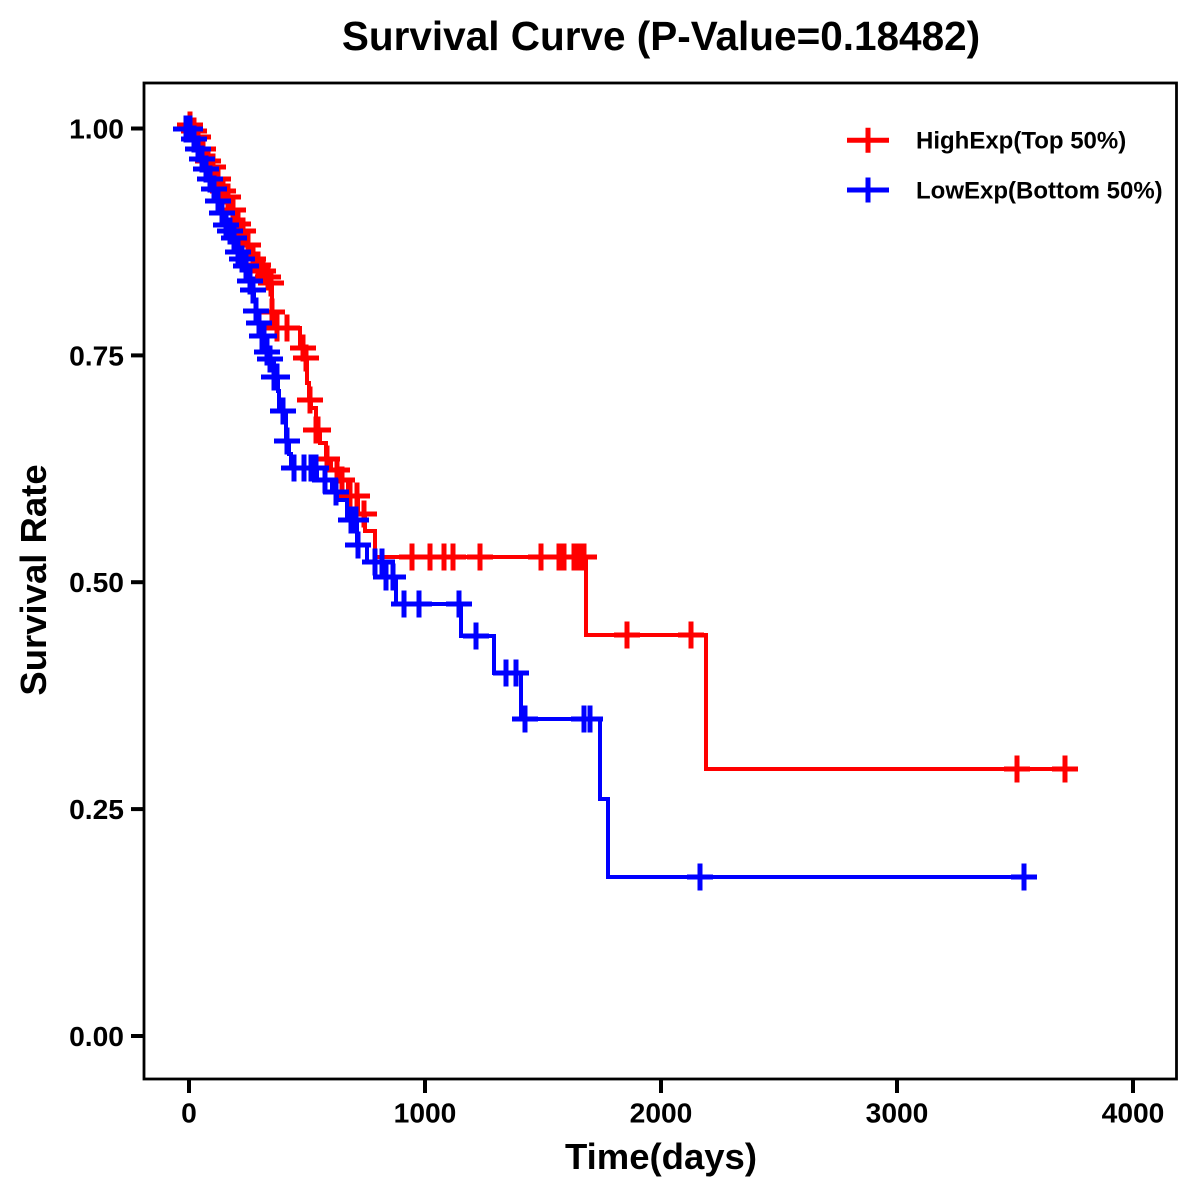  Describe the element at coordinates (96, 1036) in the screenshot. I see `svg-text: 0.00` at that location.